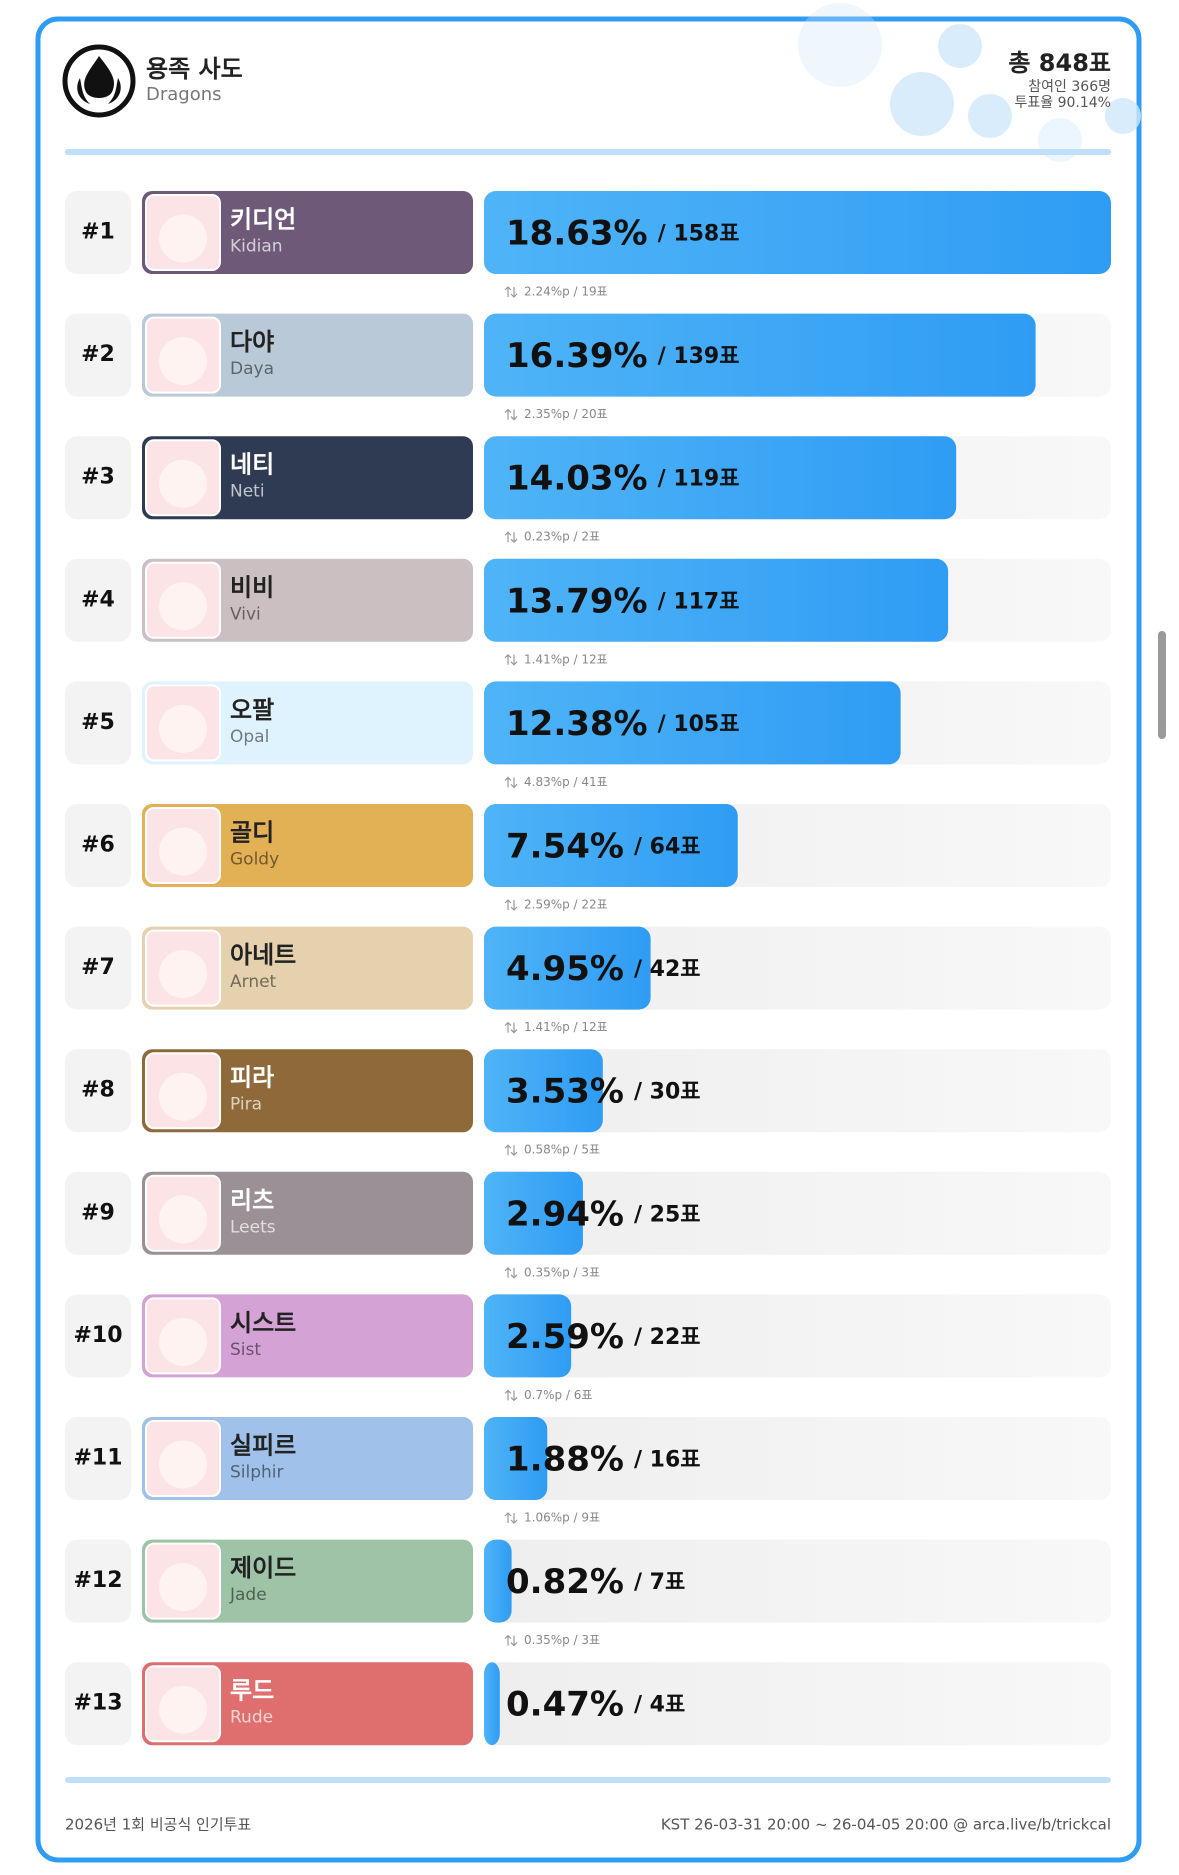  I want to click on total: 총 848표, so click(1059, 63).